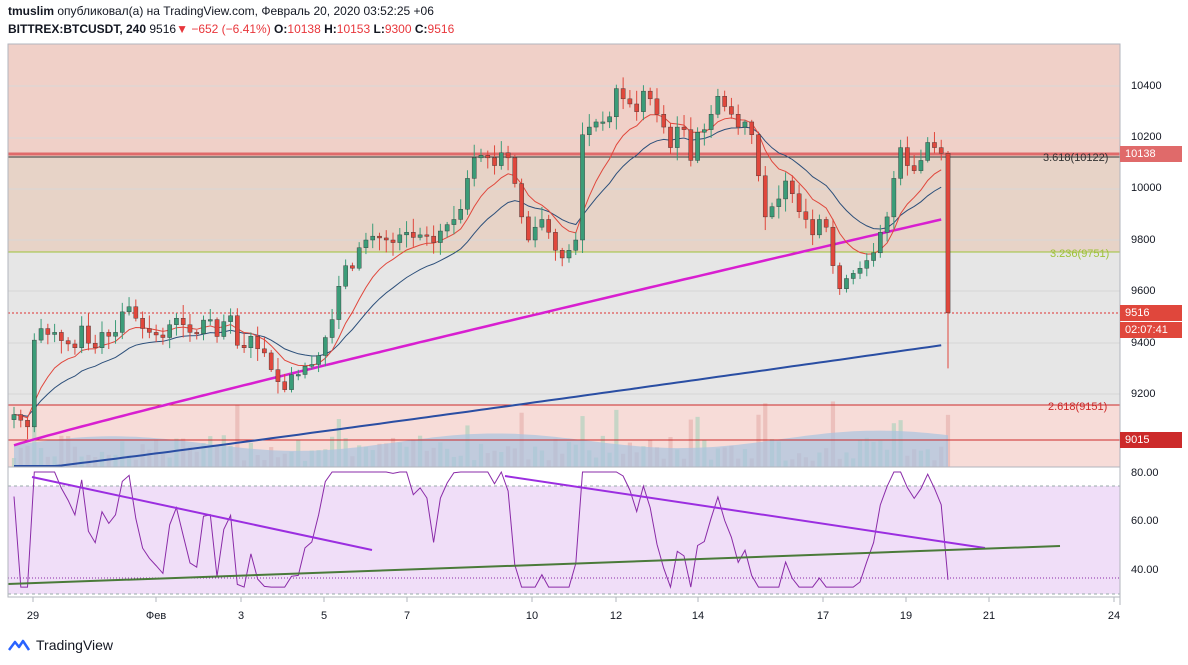 The height and width of the screenshot is (665, 1188). I want to click on price-badge-10138: 10138, so click(1151, 154).